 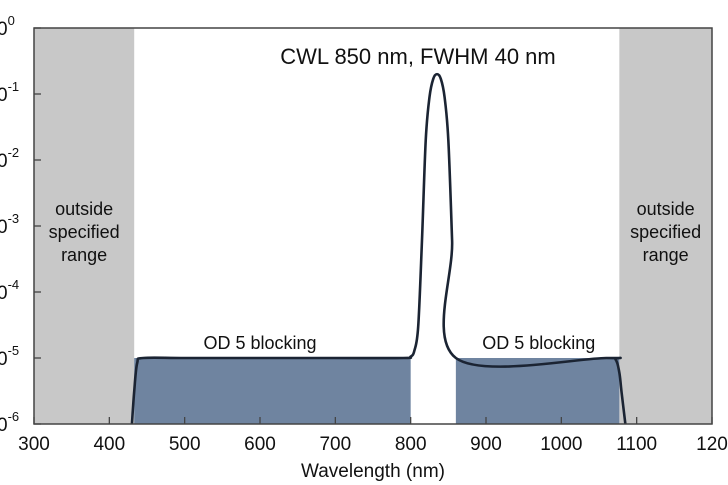 I want to click on x-tick-label: 300, so click(x=34, y=444).